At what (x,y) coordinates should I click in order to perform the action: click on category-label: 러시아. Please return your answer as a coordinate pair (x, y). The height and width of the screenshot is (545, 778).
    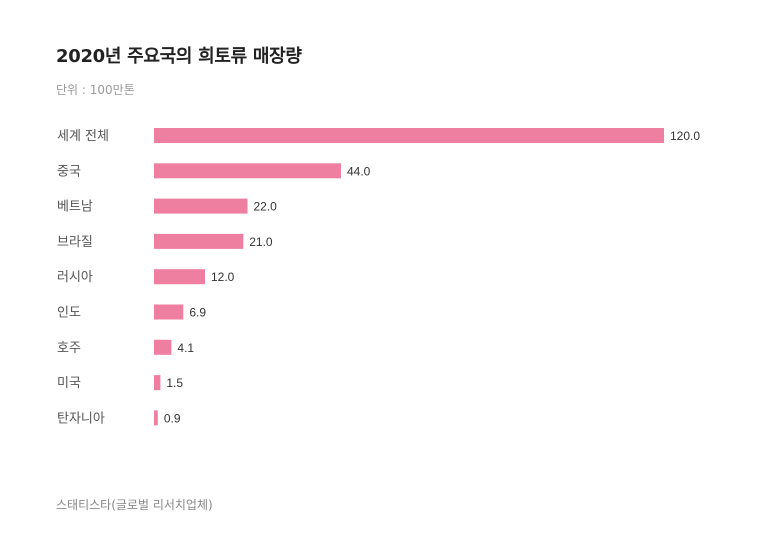
    Looking at the image, I should click on (75, 277).